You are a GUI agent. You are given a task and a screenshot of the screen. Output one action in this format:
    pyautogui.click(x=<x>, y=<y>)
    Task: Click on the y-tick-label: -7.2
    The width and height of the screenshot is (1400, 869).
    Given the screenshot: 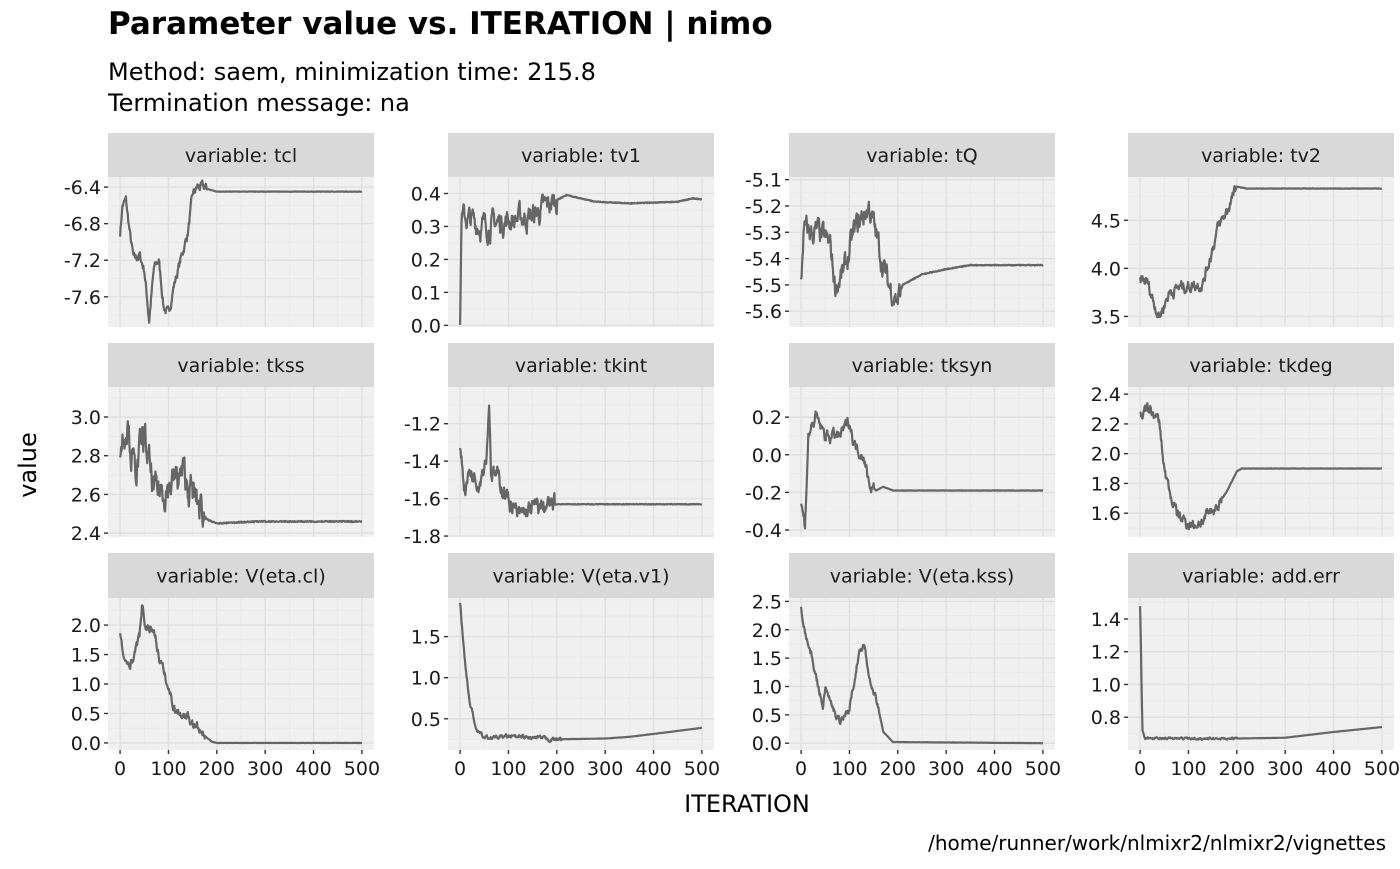 What is the action you would take?
    pyautogui.click(x=82, y=261)
    